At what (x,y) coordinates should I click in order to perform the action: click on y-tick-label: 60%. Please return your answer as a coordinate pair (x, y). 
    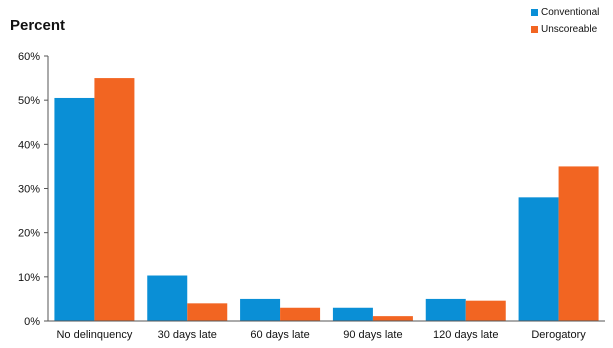
    Looking at the image, I should click on (29, 57).